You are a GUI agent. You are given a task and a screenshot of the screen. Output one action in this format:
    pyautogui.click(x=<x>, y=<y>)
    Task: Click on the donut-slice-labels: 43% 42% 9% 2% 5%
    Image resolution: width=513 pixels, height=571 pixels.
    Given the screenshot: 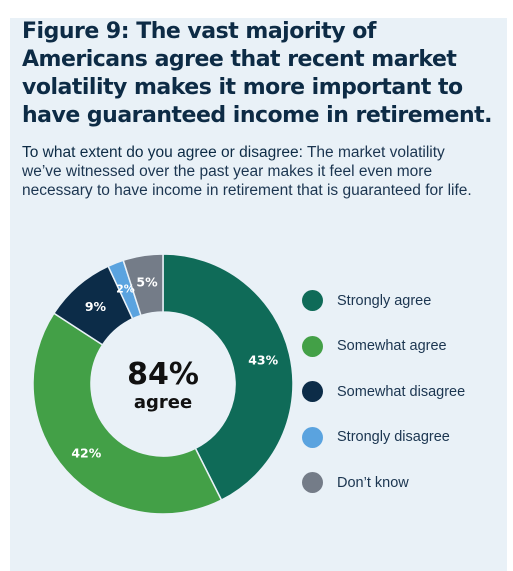 What is the action you would take?
    pyautogui.click(x=174, y=368)
    